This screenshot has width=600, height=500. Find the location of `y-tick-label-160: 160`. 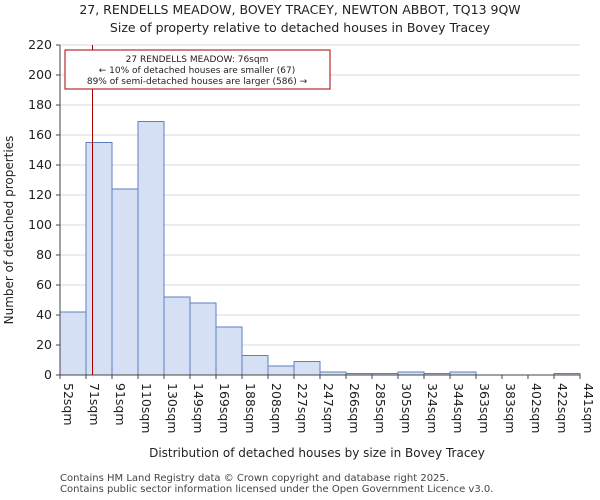

y-tick-label-160: 160 is located at coordinates (40, 134).